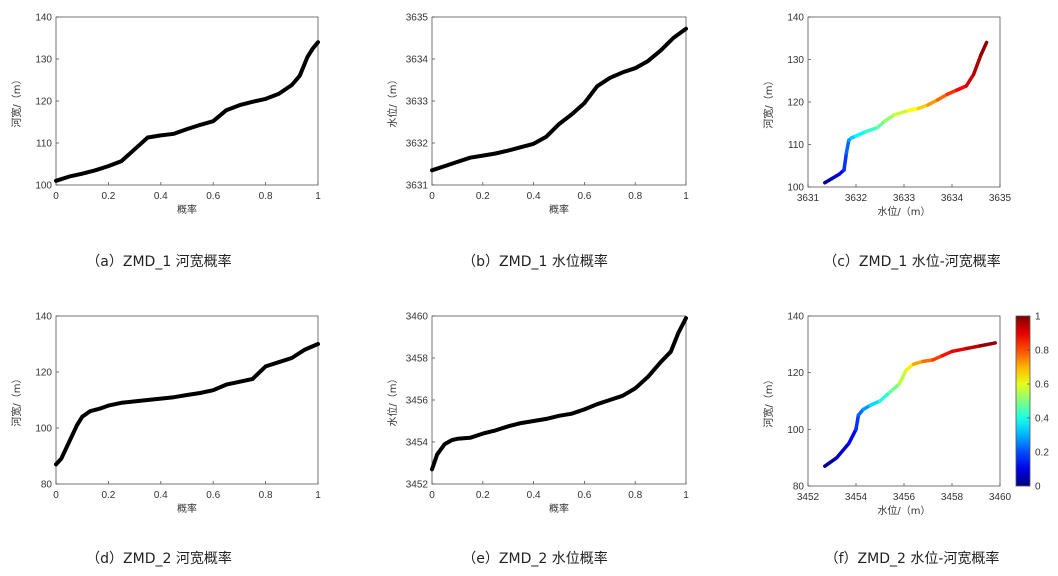  What do you see at coordinates (808, 198) in the screenshot?
I see `x-tick-label: 3631` at bounding box center [808, 198].